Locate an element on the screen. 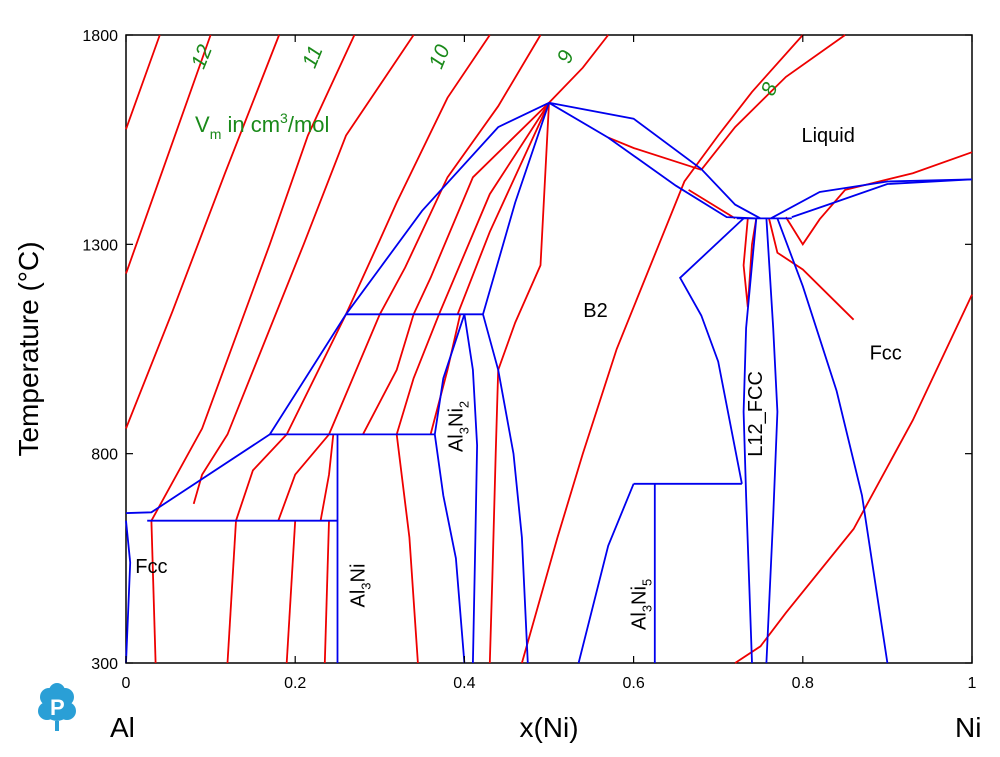  region-label-2: Fcc is located at coordinates (886, 353).